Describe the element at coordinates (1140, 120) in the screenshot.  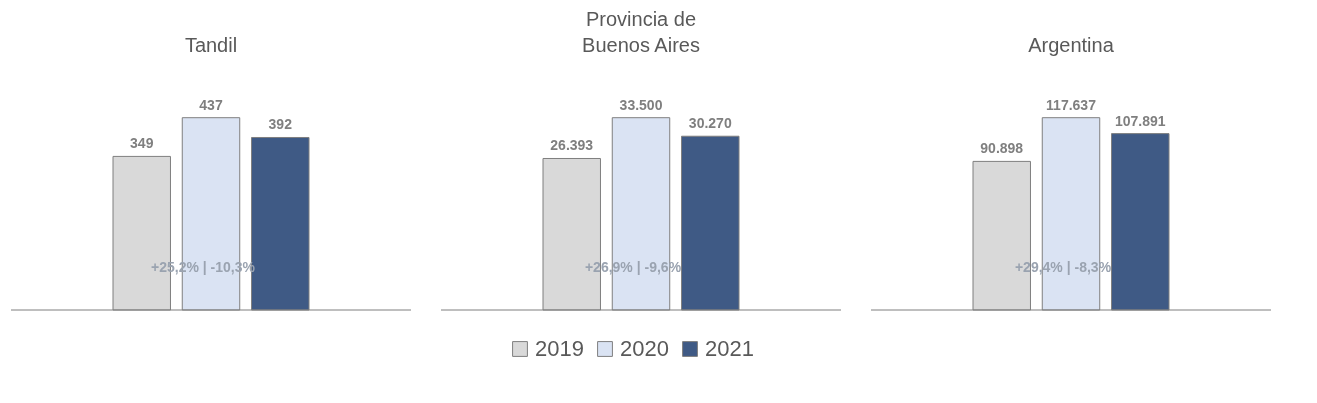
I see `data-label: 107.891` at that location.